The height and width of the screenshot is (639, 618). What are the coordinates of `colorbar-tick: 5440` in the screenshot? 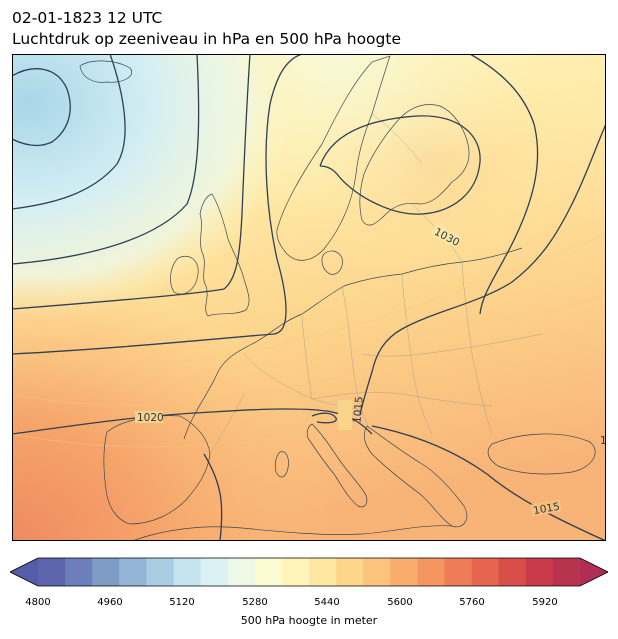 It's located at (327, 602).